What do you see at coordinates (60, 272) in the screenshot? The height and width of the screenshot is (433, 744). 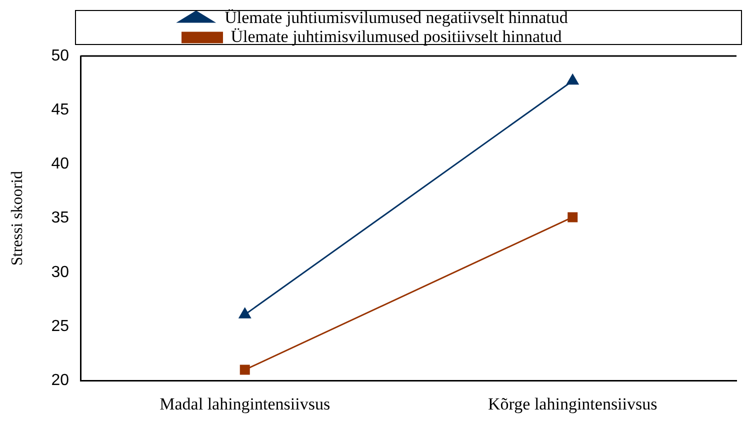 I see `y-tick-label: 30` at bounding box center [60, 272].